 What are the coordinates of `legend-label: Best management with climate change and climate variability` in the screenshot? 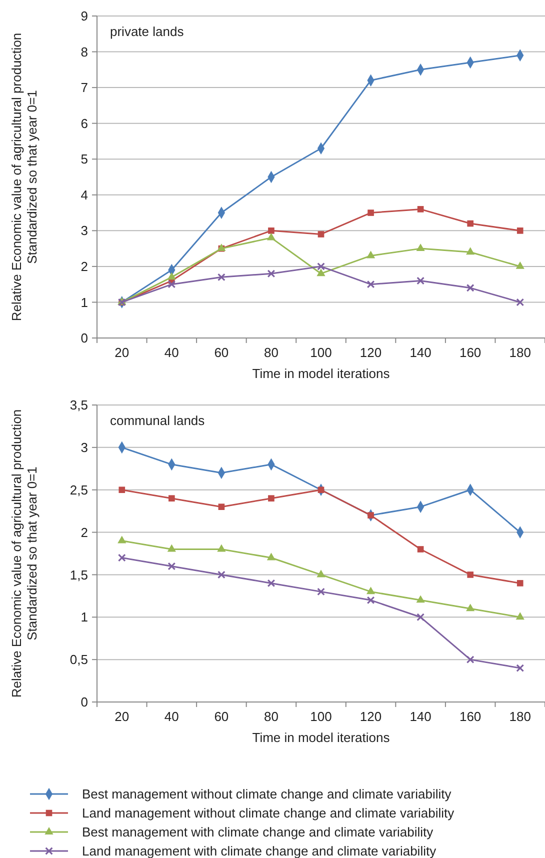 It's located at (258, 832).